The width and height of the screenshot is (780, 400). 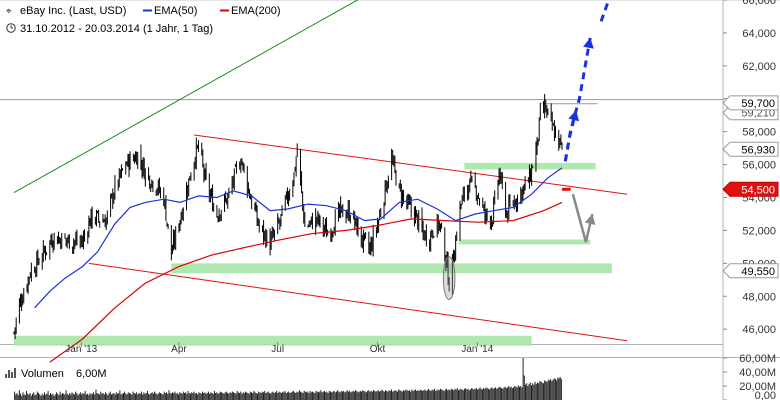 What do you see at coordinates (759, 3) in the screenshot?
I see `y-tick-label: 66,000` at bounding box center [759, 3].